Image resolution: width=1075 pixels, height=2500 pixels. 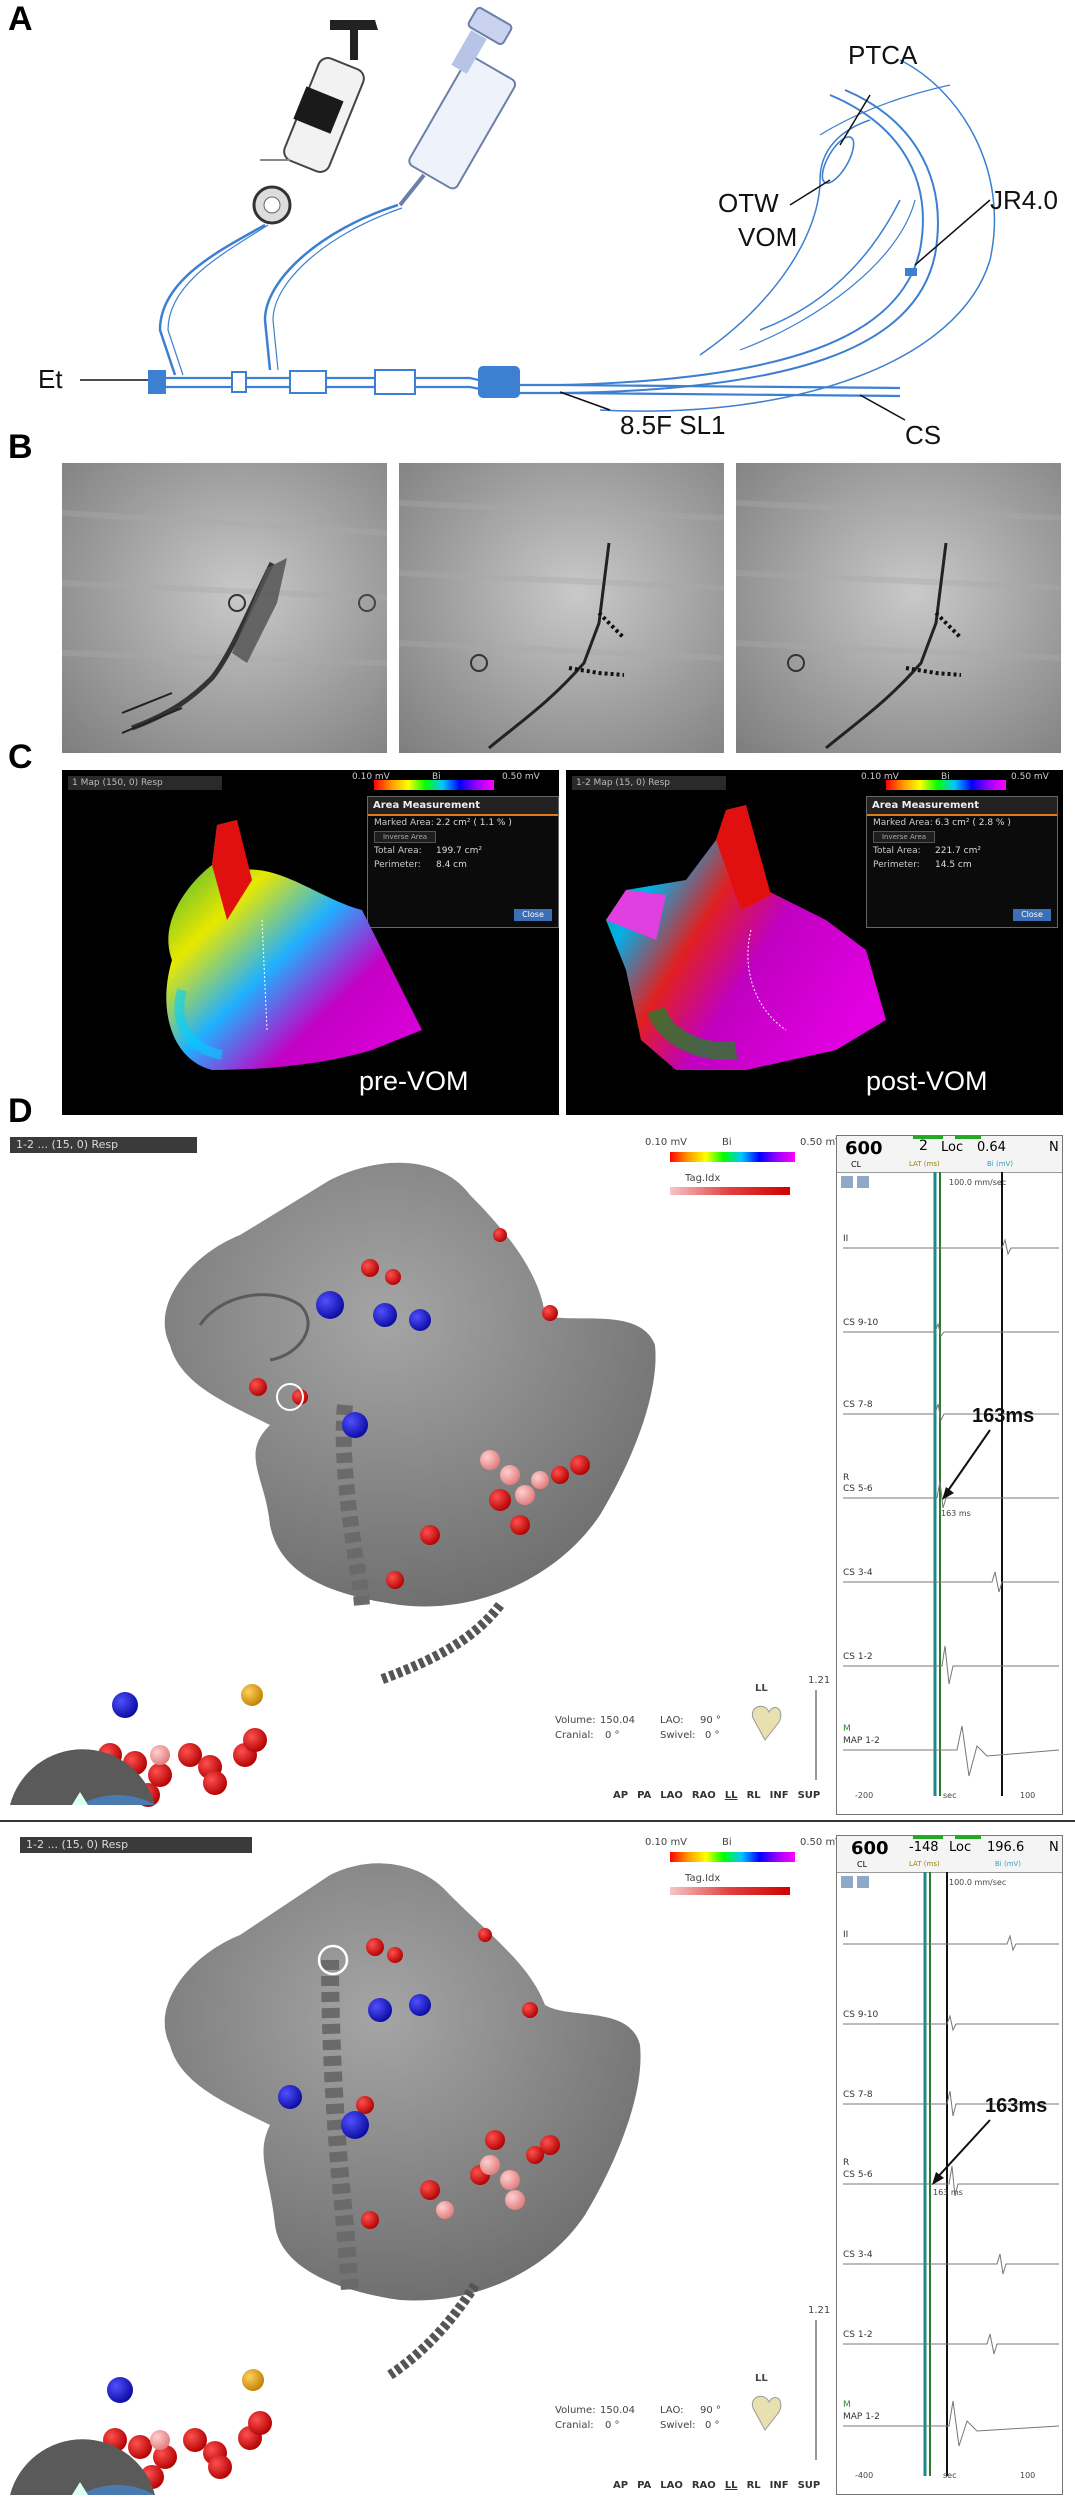 What do you see at coordinates (864, 1795) in the screenshot?
I see `axis-left: -200` at bounding box center [864, 1795].